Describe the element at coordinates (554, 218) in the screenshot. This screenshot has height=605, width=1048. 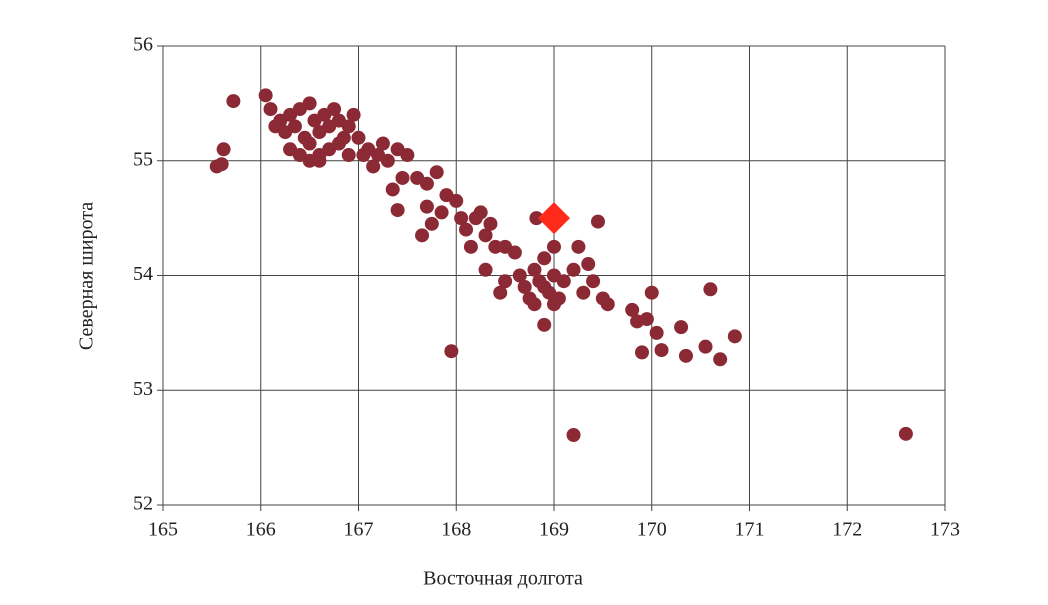
I see `diamond-point` at that location.